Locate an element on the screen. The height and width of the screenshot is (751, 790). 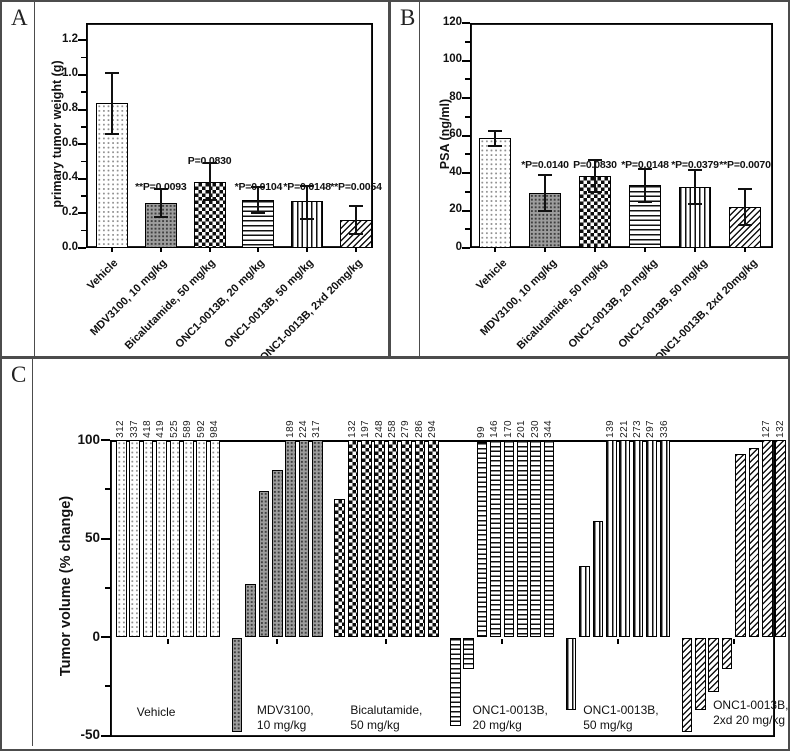
bar-top-label: 248 is located at coordinates (379, 429).